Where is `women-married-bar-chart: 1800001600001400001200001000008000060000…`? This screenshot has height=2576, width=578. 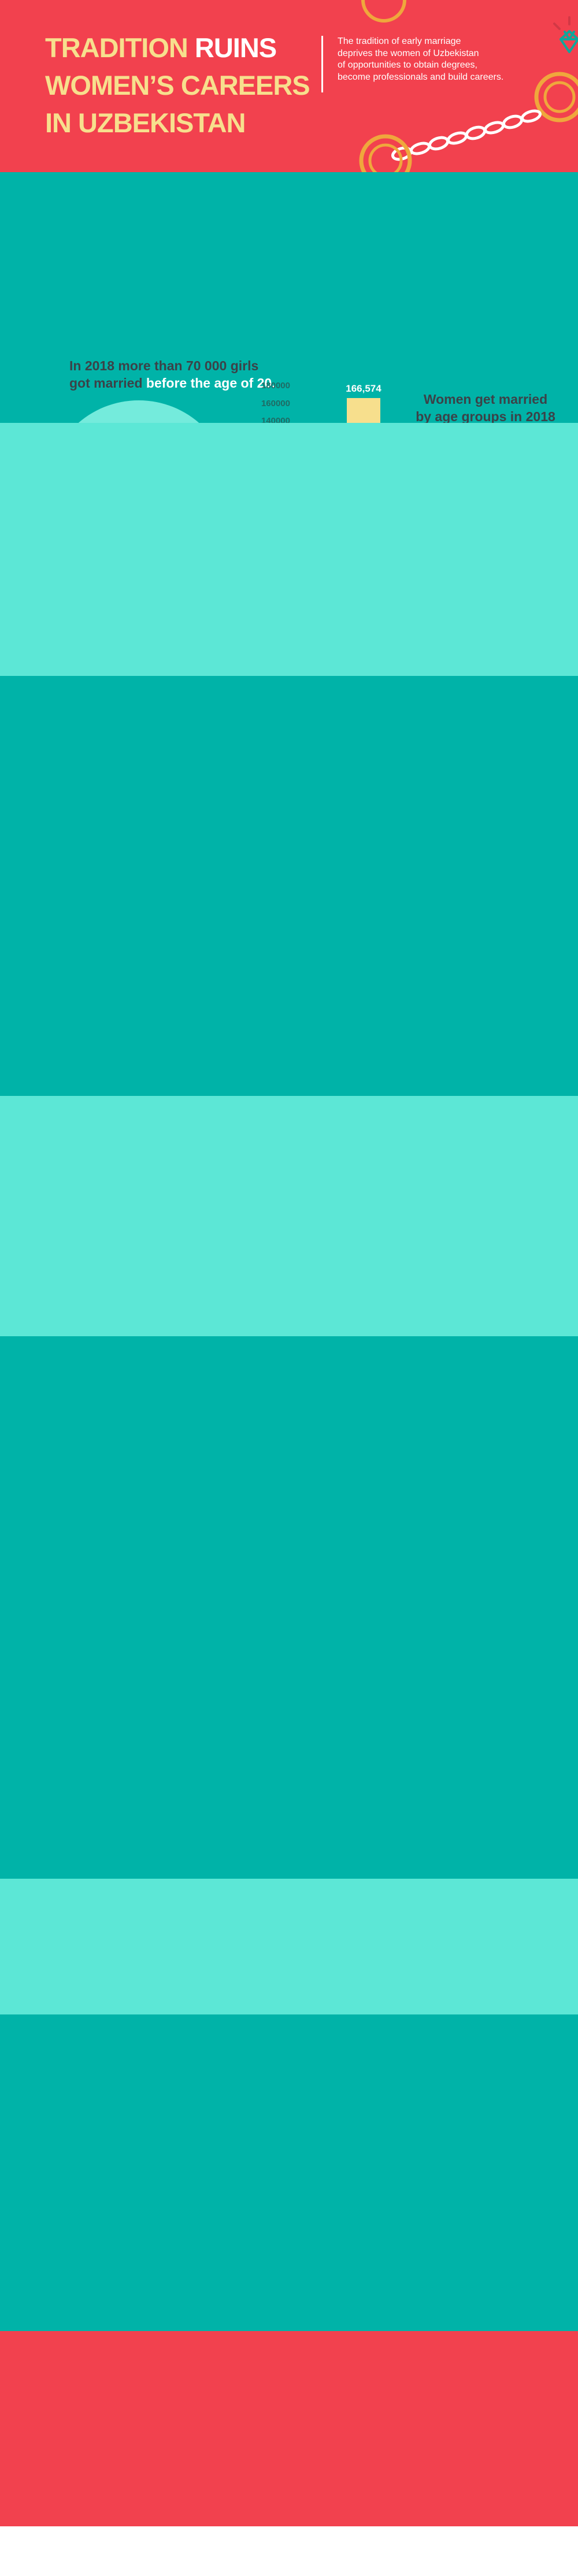
women-married-bar-chart: 1800001600001400001200001000008000060000… is located at coordinates (410, 400).